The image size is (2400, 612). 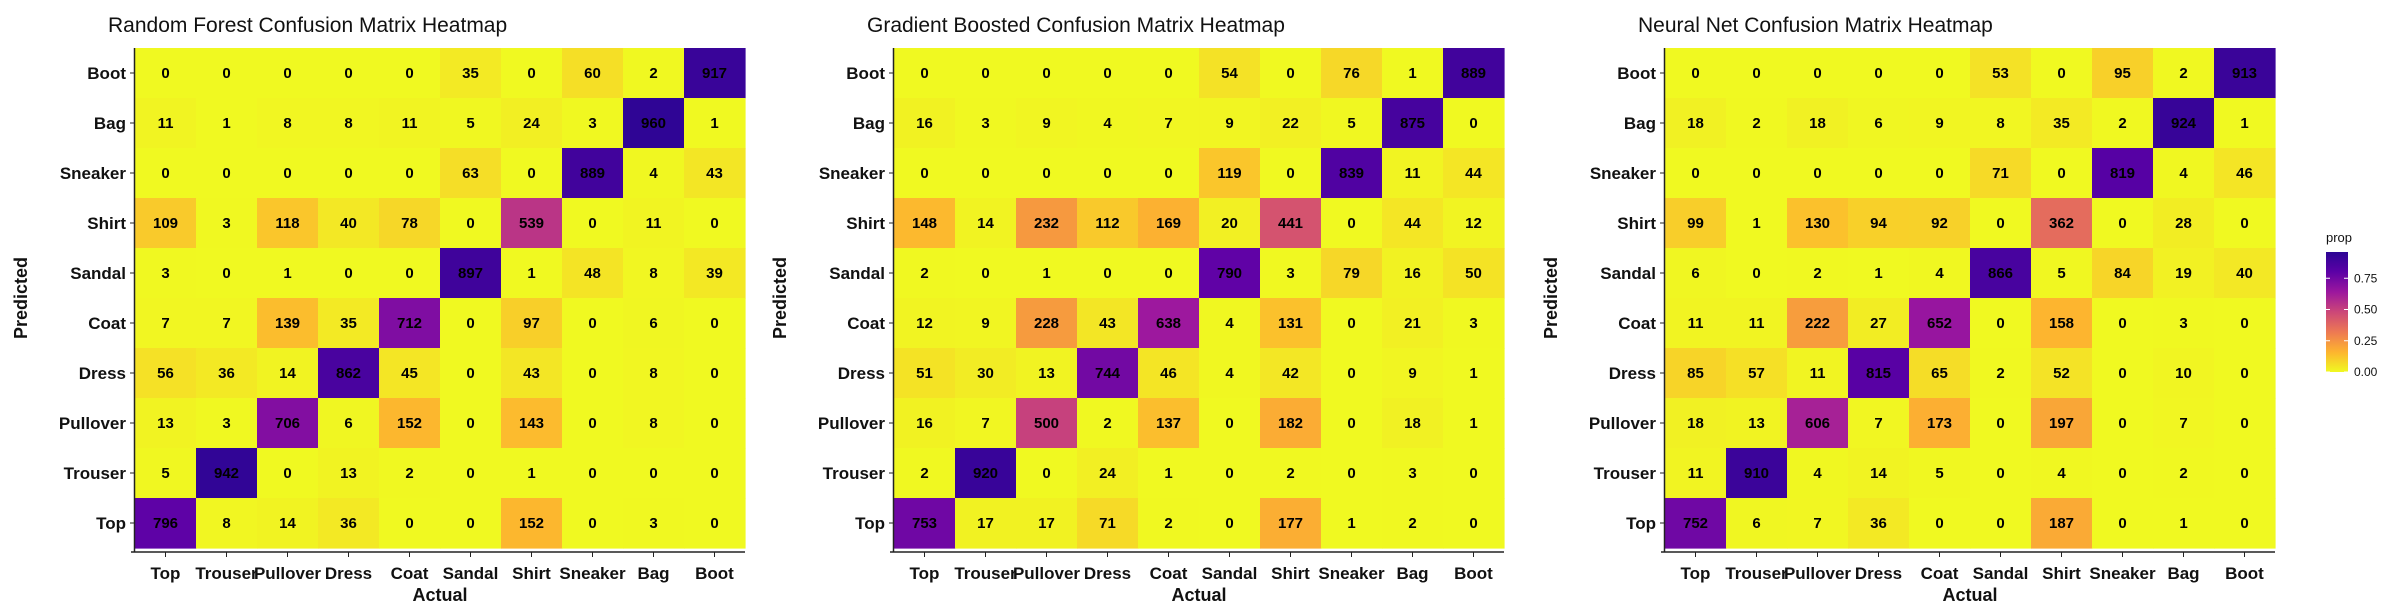 I want to click on y-tick-label: Boot, so click(x=1636, y=73).